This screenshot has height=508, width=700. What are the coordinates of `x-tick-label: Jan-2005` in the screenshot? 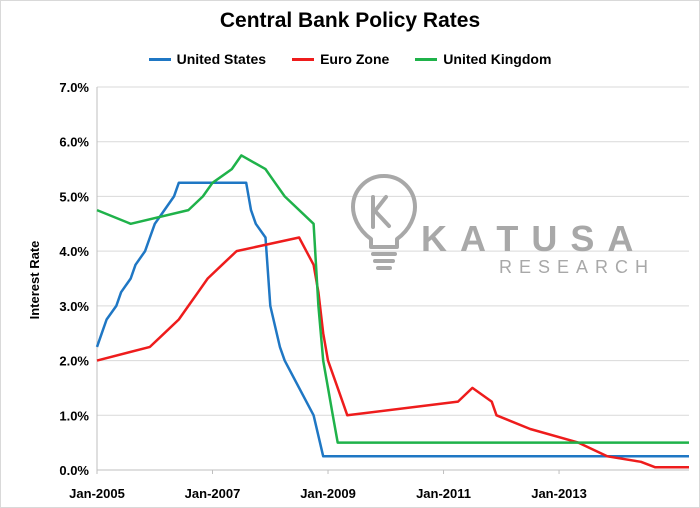 It's located at (97, 493).